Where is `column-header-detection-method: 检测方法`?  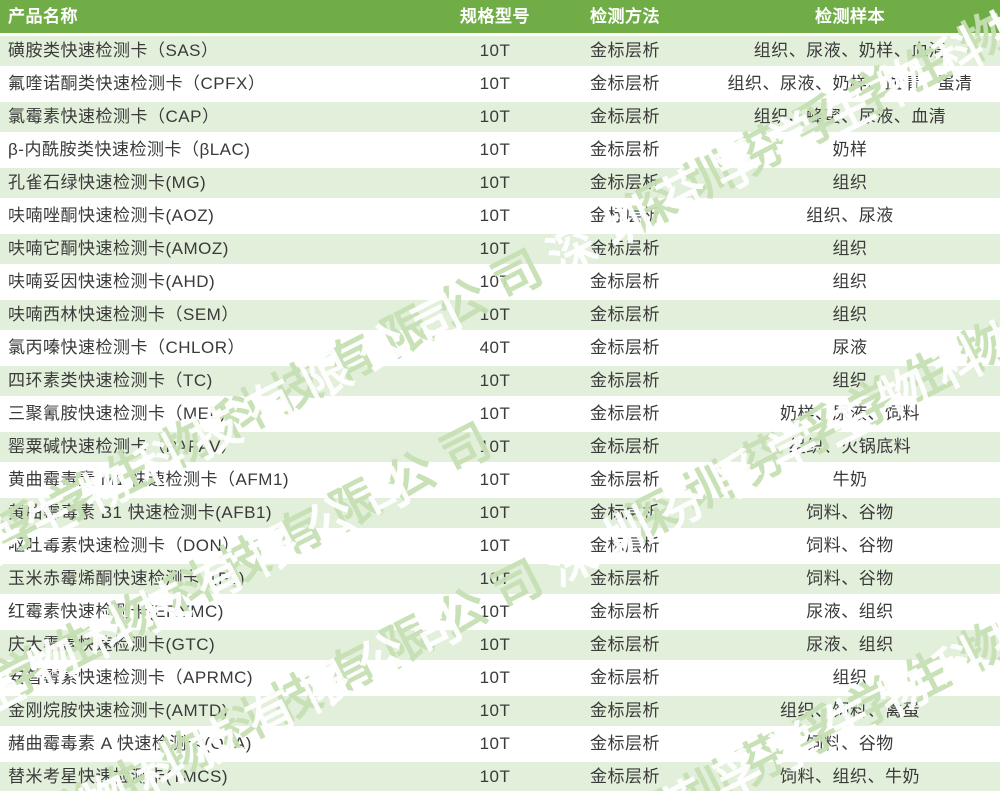 column-header-detection-method: 检测方法 is located at coordinates (625, 16).